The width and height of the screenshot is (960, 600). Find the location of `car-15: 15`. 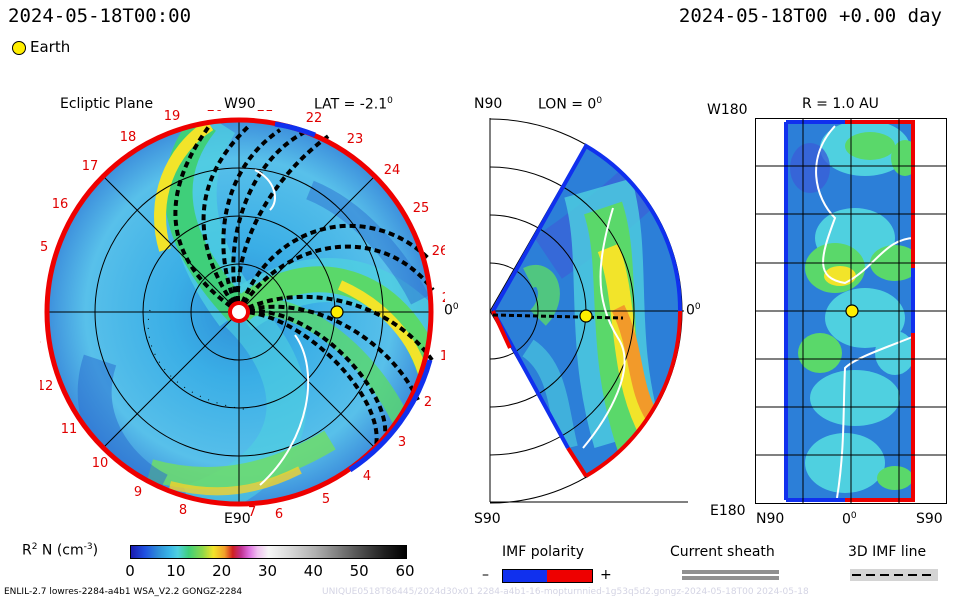

car-15: 15 is located at coordinates (44, 247).